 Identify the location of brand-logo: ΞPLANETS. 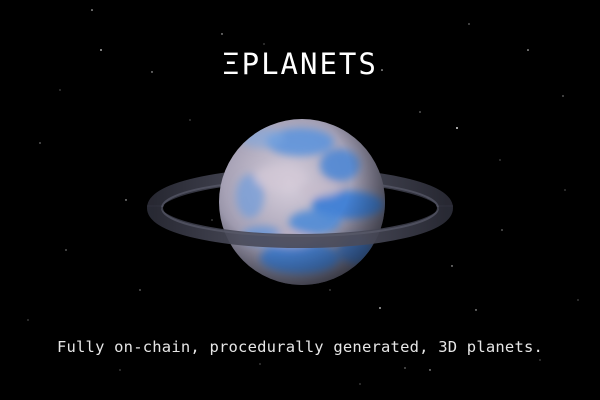
(300, 64).